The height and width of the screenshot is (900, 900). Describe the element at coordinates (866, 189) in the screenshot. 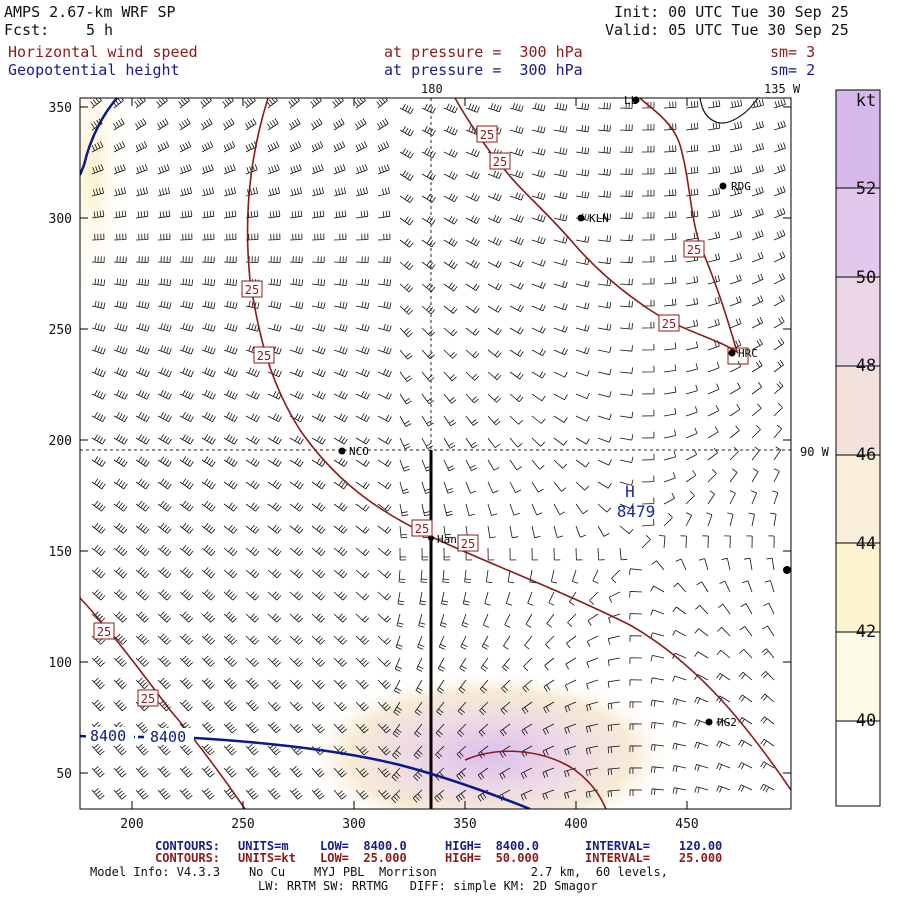

I see `color-bar-tick: 52` at that location.